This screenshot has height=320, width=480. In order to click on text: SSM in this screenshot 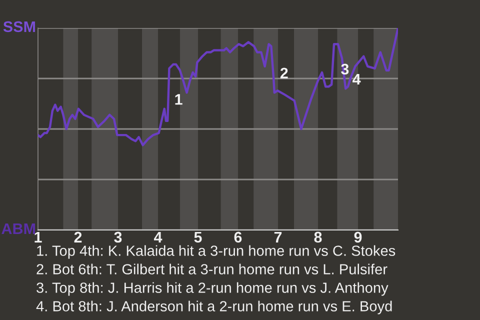, I will do `click(19, 26)`.